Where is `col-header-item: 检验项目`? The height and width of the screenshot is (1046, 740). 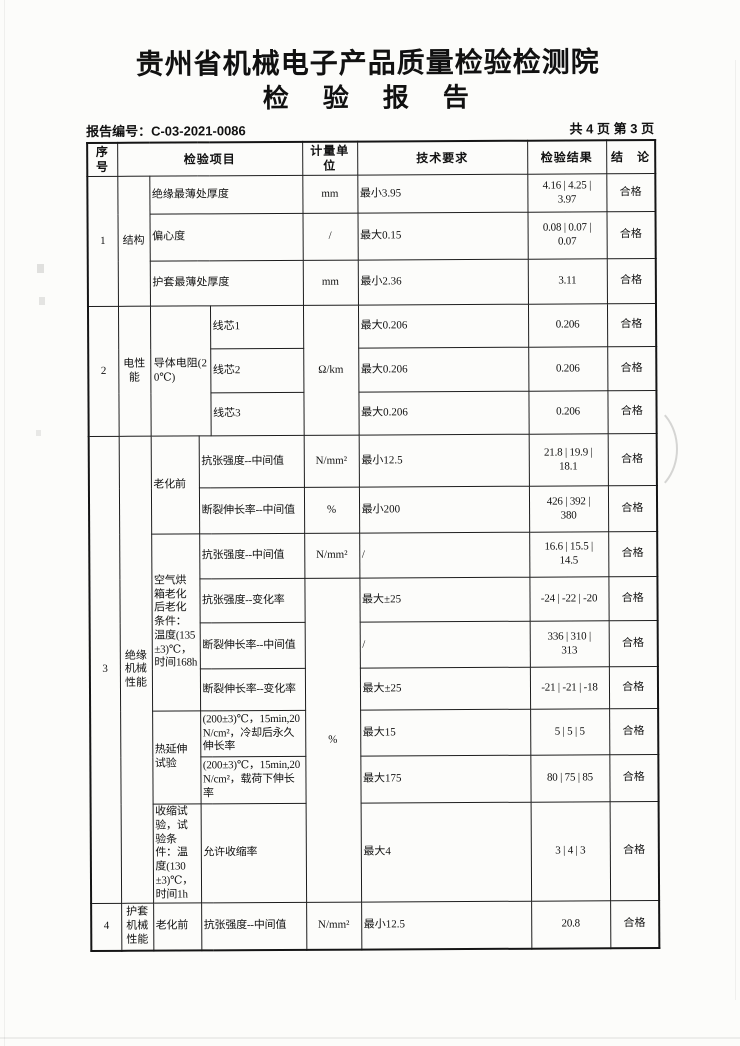
col-header-item: 检验项目 is located at coordinates (210, 159).